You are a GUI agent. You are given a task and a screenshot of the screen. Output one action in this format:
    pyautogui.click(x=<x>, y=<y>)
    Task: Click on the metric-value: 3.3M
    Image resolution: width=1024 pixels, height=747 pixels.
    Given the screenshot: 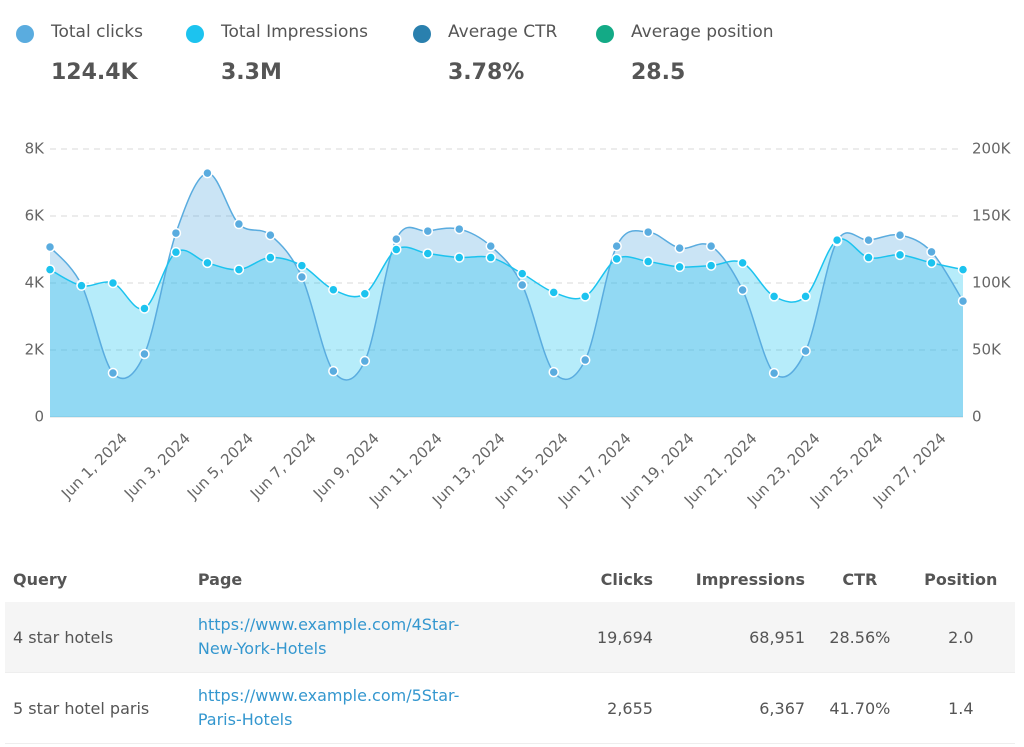 What is the action you would take?
    pyautogui.click(x=251, y=72)
    